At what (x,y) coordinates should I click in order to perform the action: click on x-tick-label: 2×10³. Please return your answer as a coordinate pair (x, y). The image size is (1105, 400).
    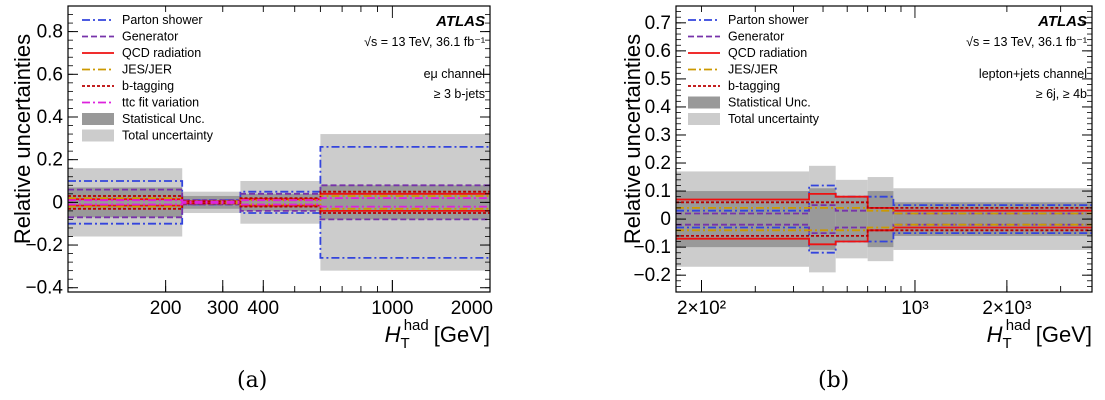
    Looking at the image, I should click on (1006, 308).